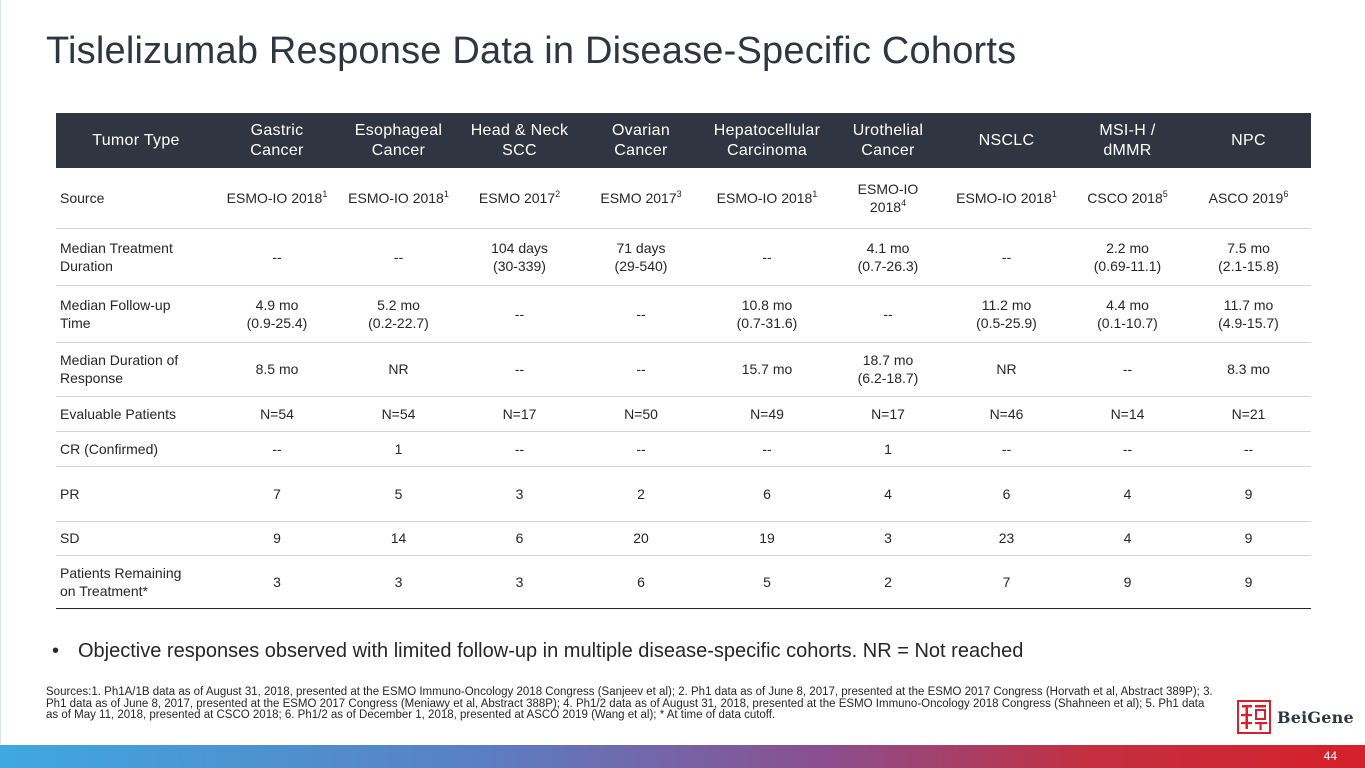  Describe the element at coordinates (638, 197) in the screenshot. I see `source-text: ESMO 2017` at that location.